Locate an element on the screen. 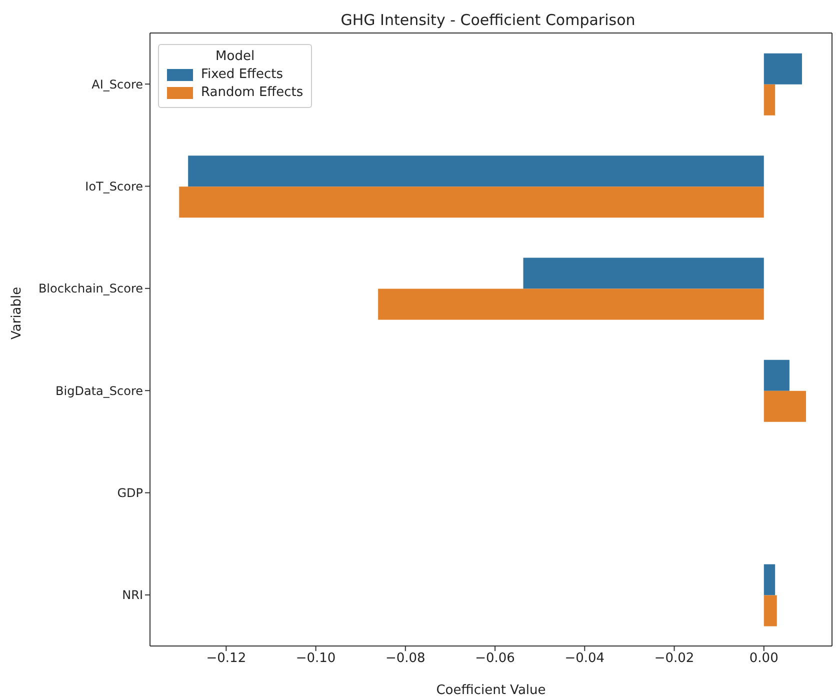 This screenshot has width=838, height=697. x-tick-label: 0.00 is located at coordinates (763, 658).